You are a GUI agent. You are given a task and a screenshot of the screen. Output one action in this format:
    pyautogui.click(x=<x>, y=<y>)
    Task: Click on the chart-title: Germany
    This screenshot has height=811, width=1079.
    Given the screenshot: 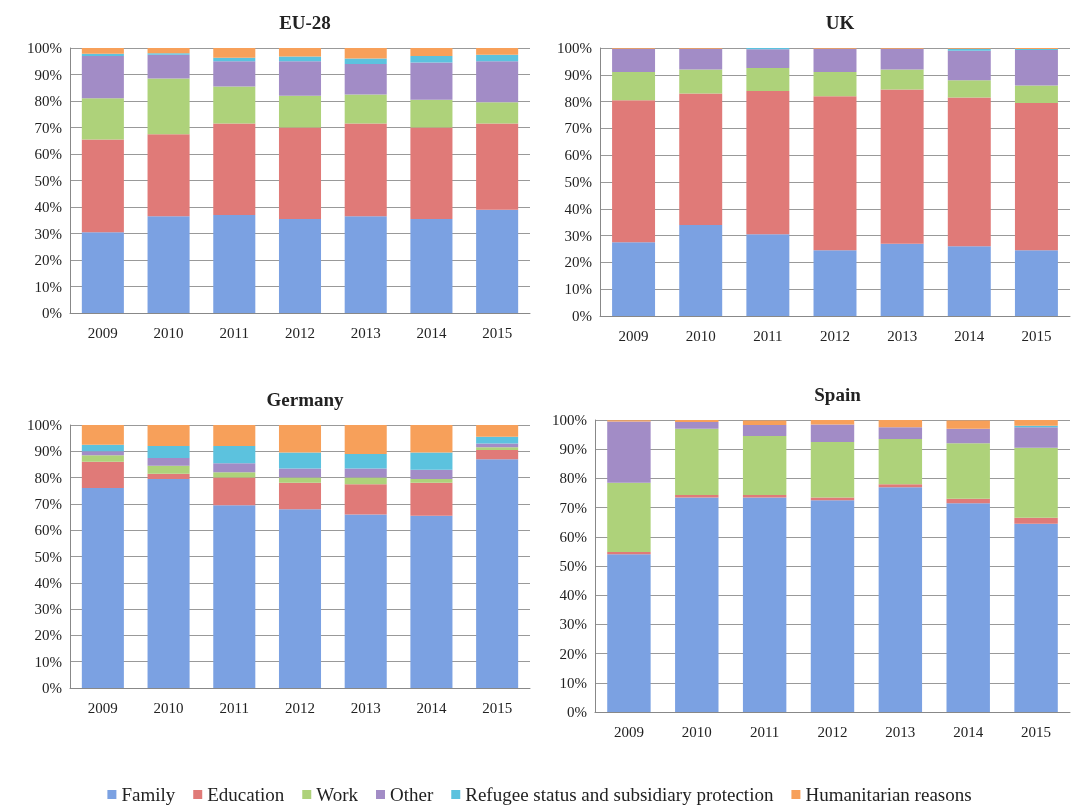 What is the action you would take?
    pyautogui.click(x=305, y=399)
    